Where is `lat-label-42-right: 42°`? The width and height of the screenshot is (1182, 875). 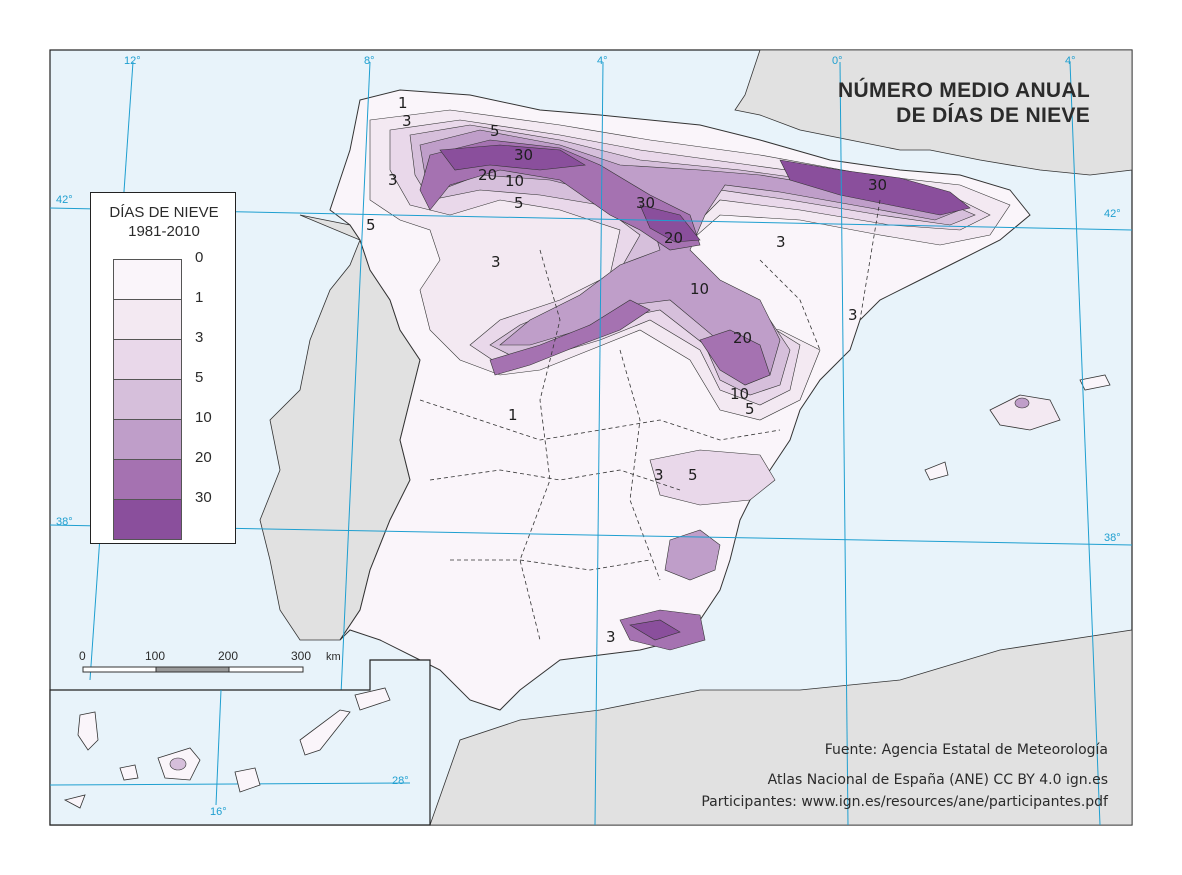 lat-label-42-right: 42° is located at coordinates (1112, 214).